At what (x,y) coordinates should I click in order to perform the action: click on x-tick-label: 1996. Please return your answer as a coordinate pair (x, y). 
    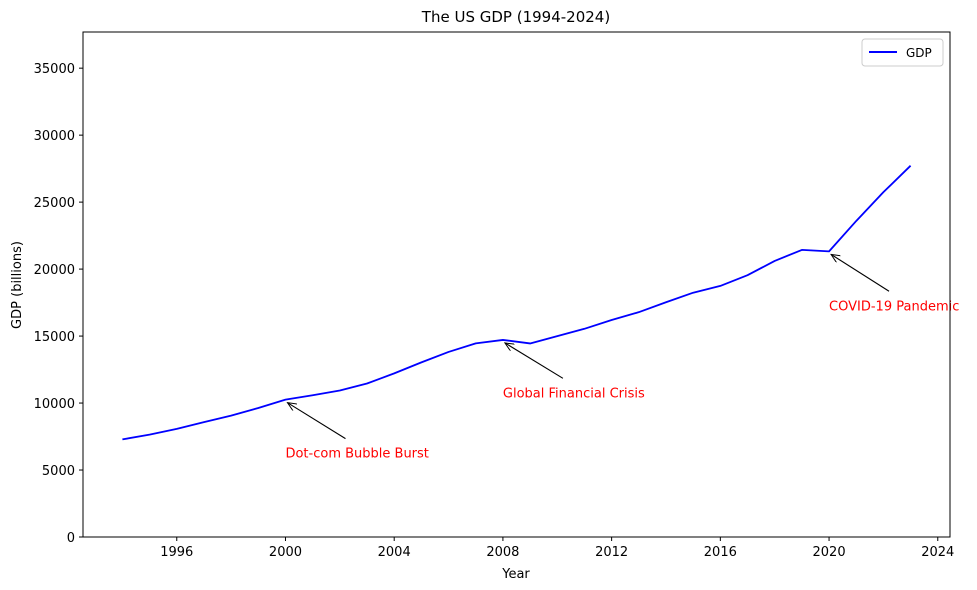
    Looking at the image, I should click on (176, 552).